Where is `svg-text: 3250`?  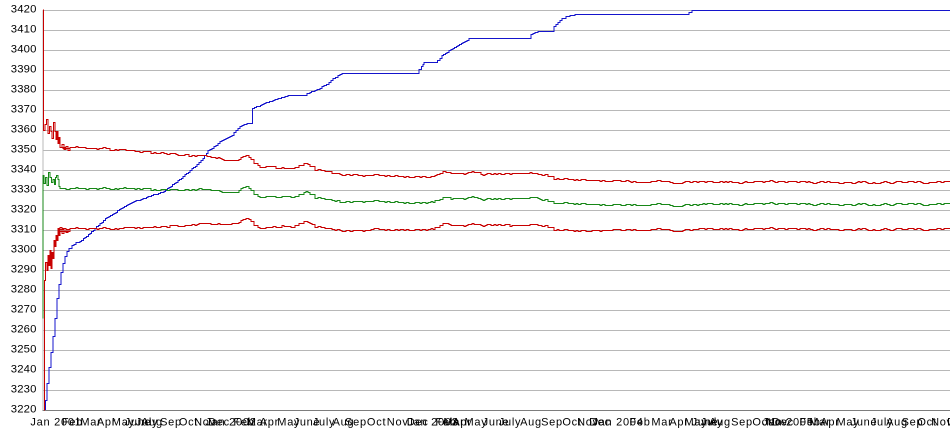
svg-text: 3250 is located at coordinates (24, 350).